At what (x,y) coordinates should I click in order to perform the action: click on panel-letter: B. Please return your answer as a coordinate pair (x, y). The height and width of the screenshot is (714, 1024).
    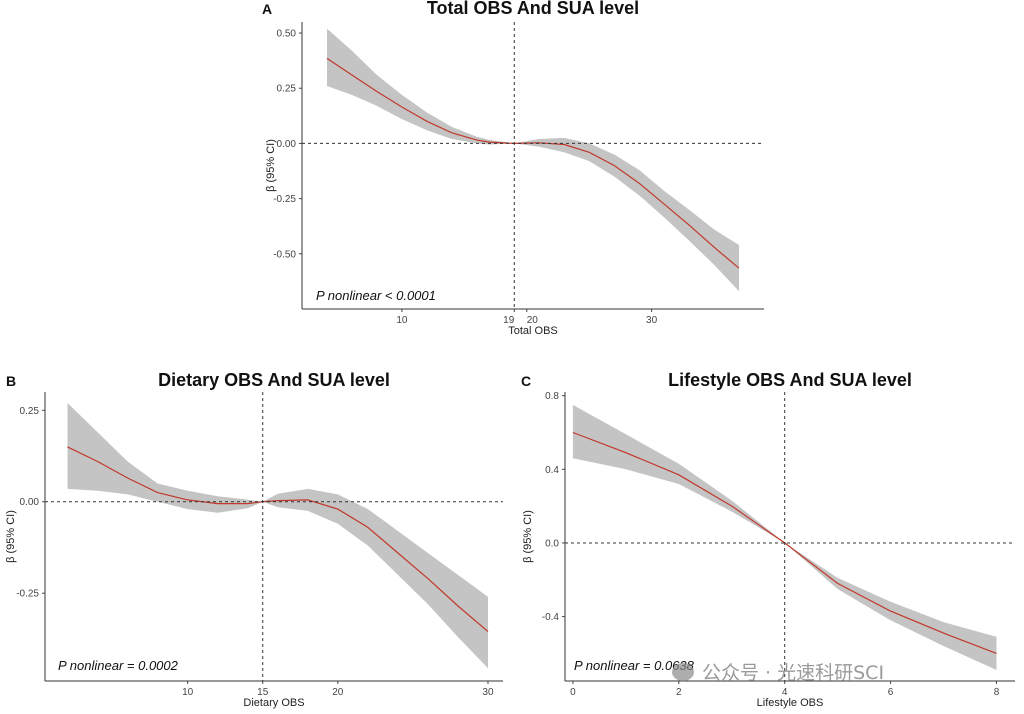
    Looking at the image, I should click on (11, 381).